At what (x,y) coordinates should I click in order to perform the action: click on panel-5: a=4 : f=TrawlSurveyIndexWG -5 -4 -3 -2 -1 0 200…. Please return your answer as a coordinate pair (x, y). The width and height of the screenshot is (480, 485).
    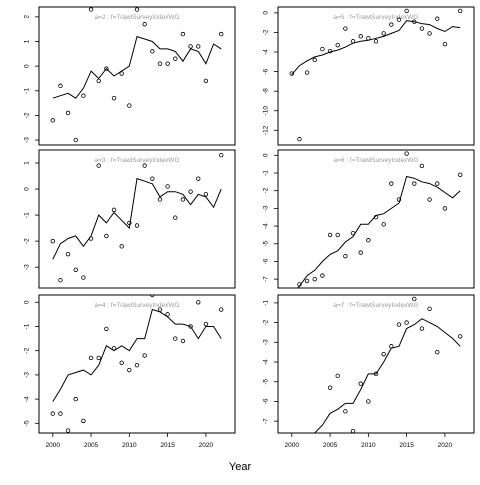
    Looking at the image, I should click on (130, 371).